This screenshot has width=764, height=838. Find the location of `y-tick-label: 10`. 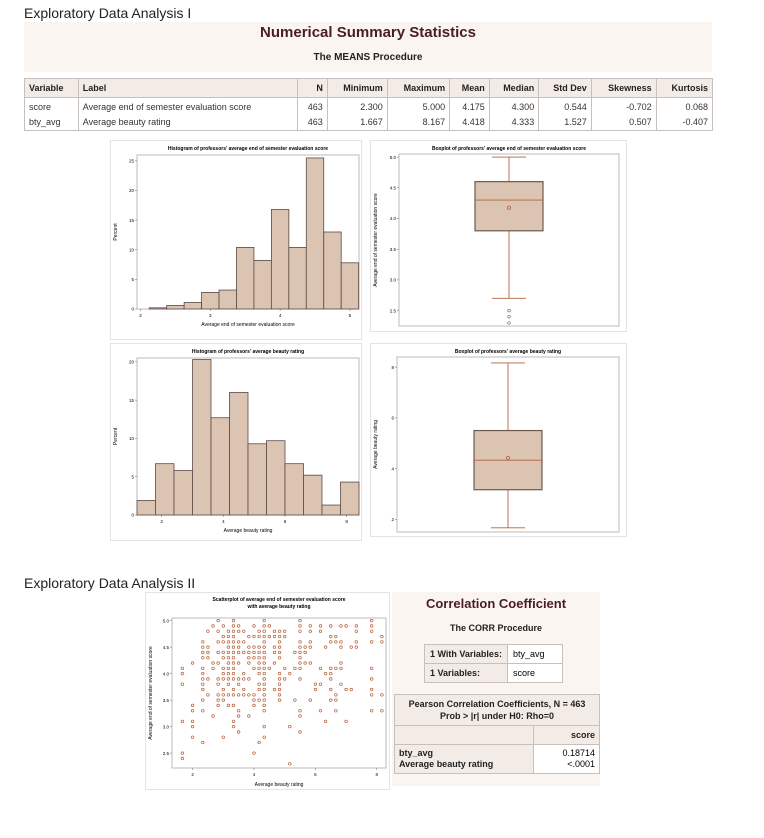

y-tick-label: 10 is located at coordinates (132, 438).